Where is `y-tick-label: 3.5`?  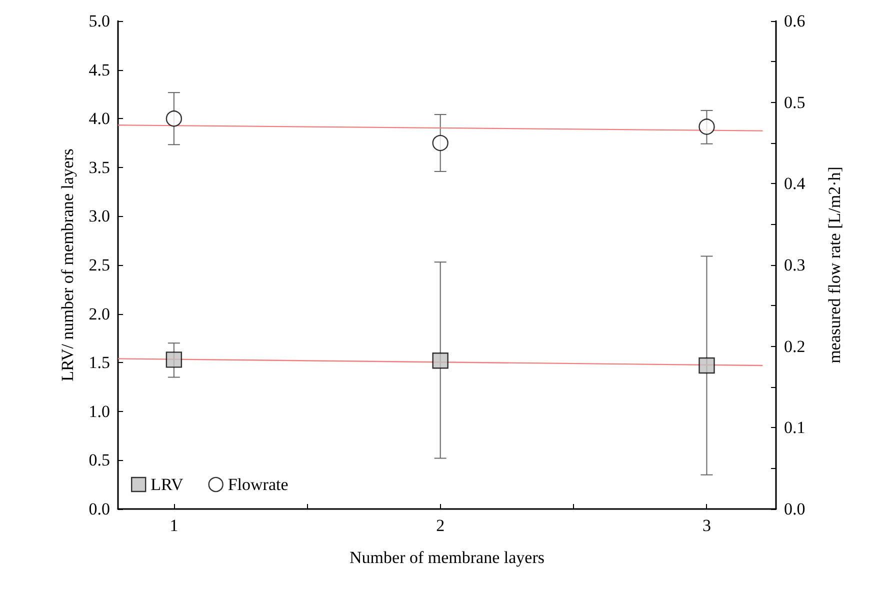
y-tick-label: 3.5 is located at coordinates (99, 167).